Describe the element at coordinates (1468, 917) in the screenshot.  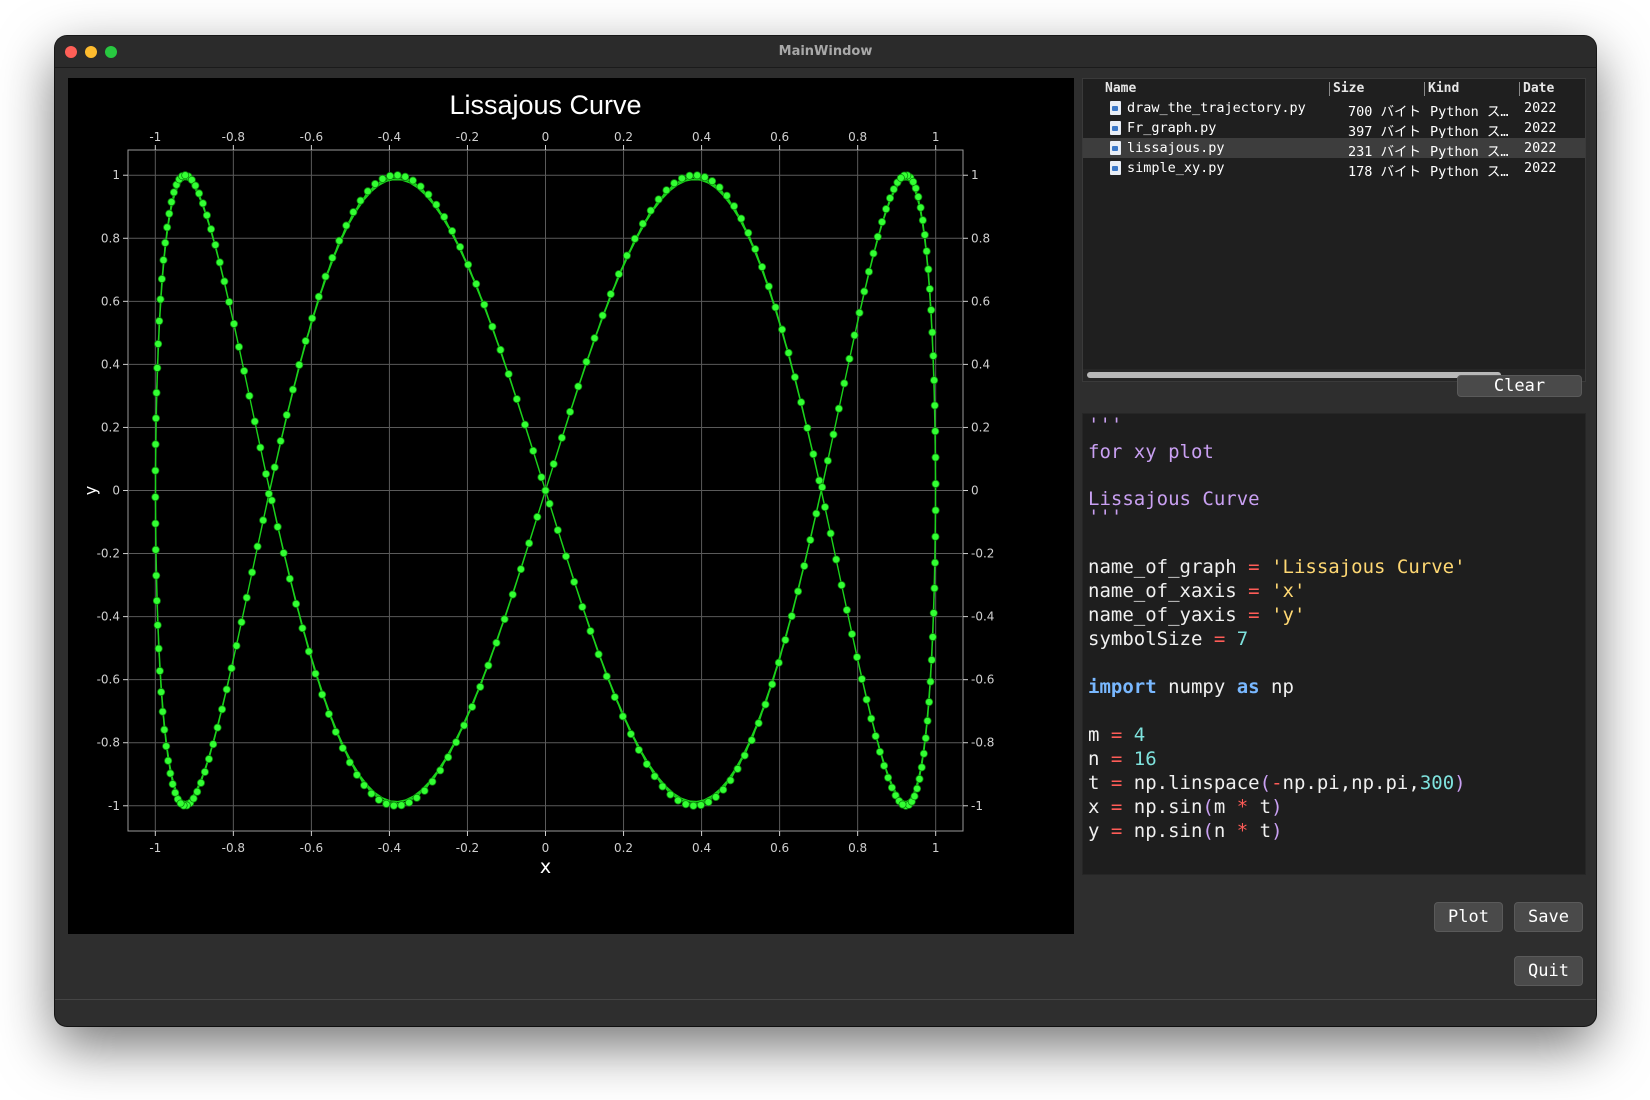
I see `plot-button: Plot` at that location.